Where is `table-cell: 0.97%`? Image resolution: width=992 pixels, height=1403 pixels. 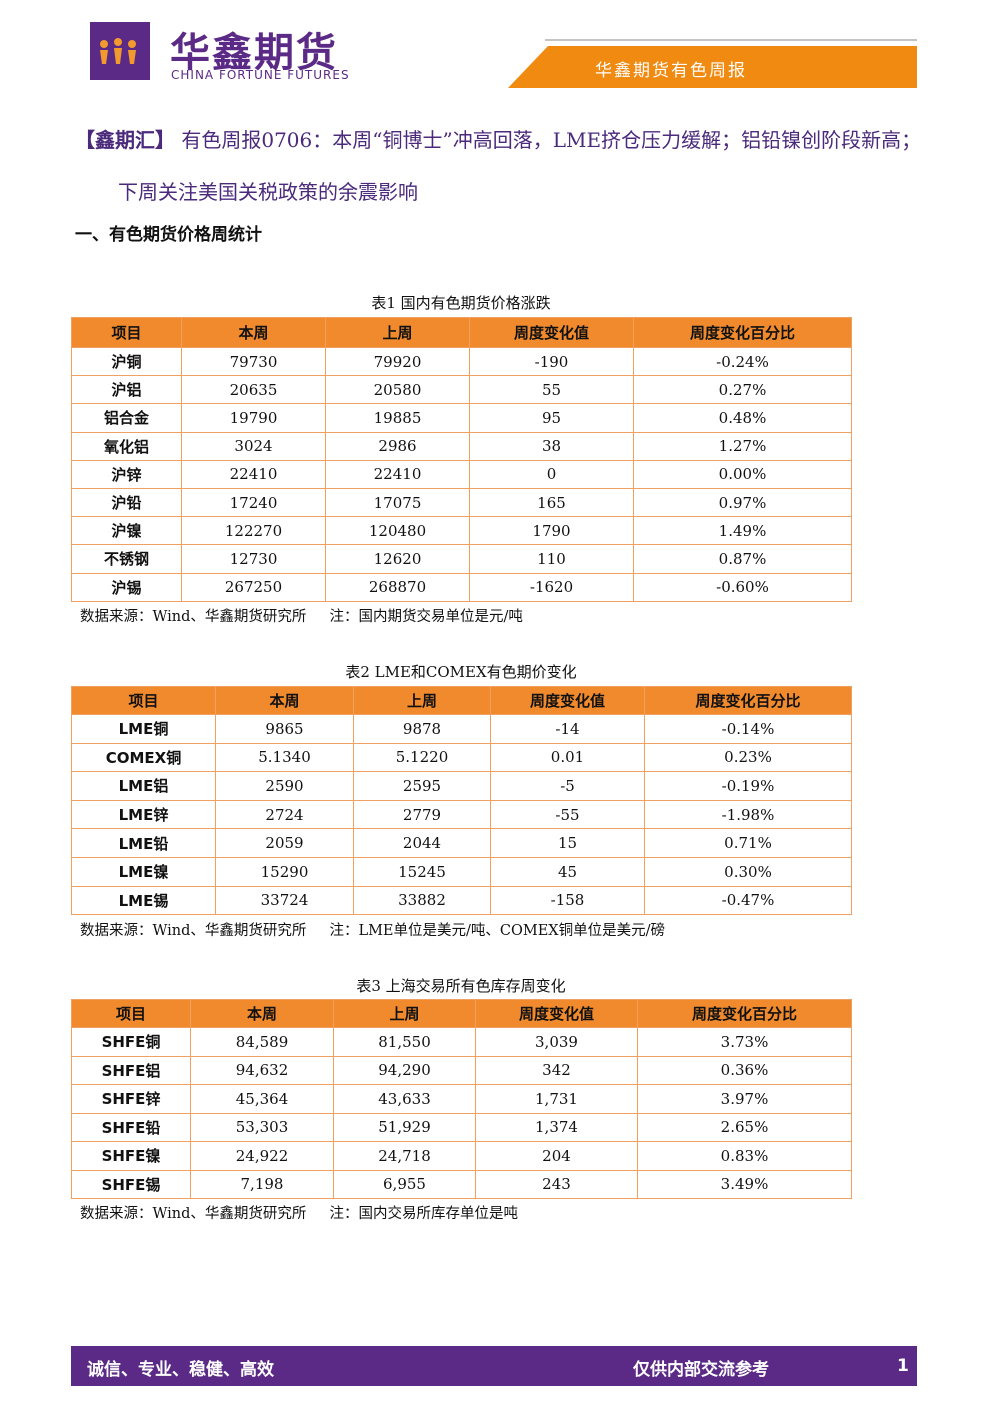 table-cell: 0.97% is located at coordinates (742, 502).